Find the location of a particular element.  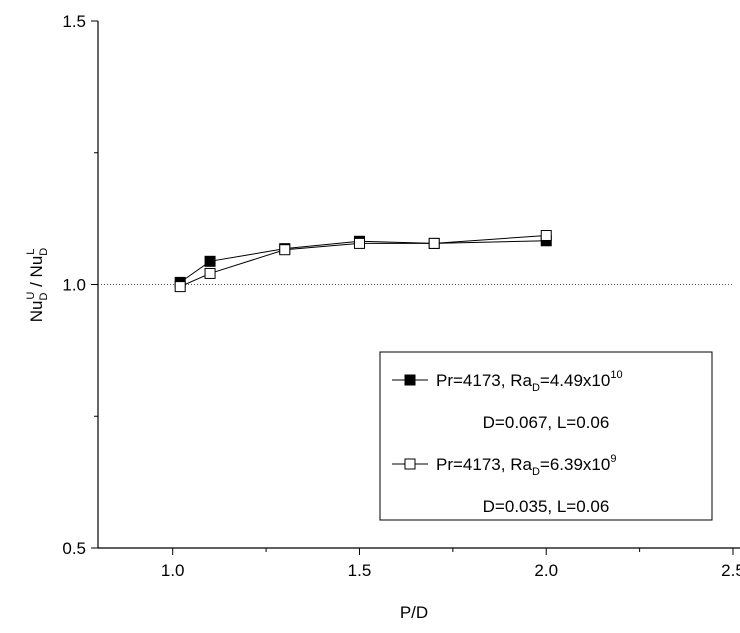

legend-label: D=0.067, L=0.06 is located at coordinates (546, 422).